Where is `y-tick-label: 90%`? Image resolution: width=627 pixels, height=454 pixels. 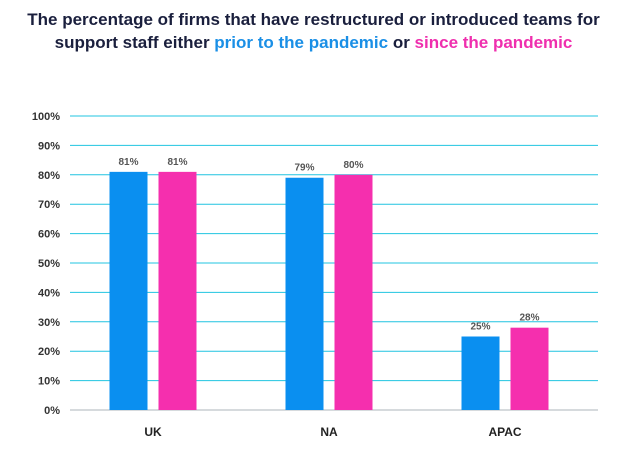 y-tick-label: 90% is located at coordinates (49, 146).